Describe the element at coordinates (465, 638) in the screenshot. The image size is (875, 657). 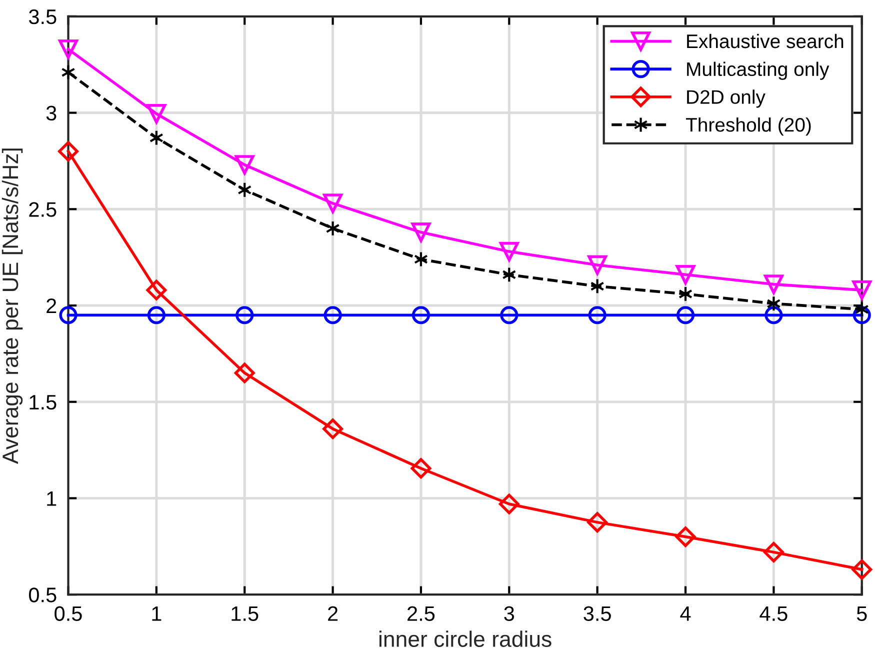
I see `x-axis-title: inner circle radius` at that location.